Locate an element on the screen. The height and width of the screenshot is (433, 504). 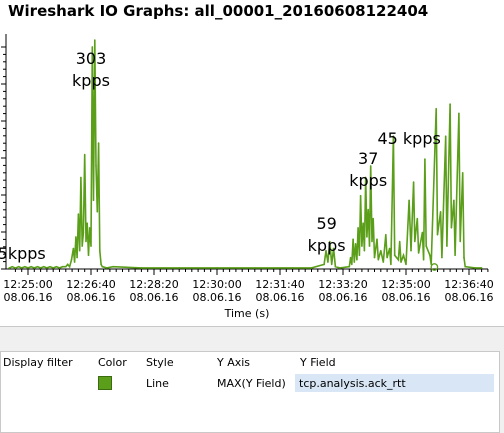
x-tick-label-time: 12:26:40 is located at coordinates (90, 284).